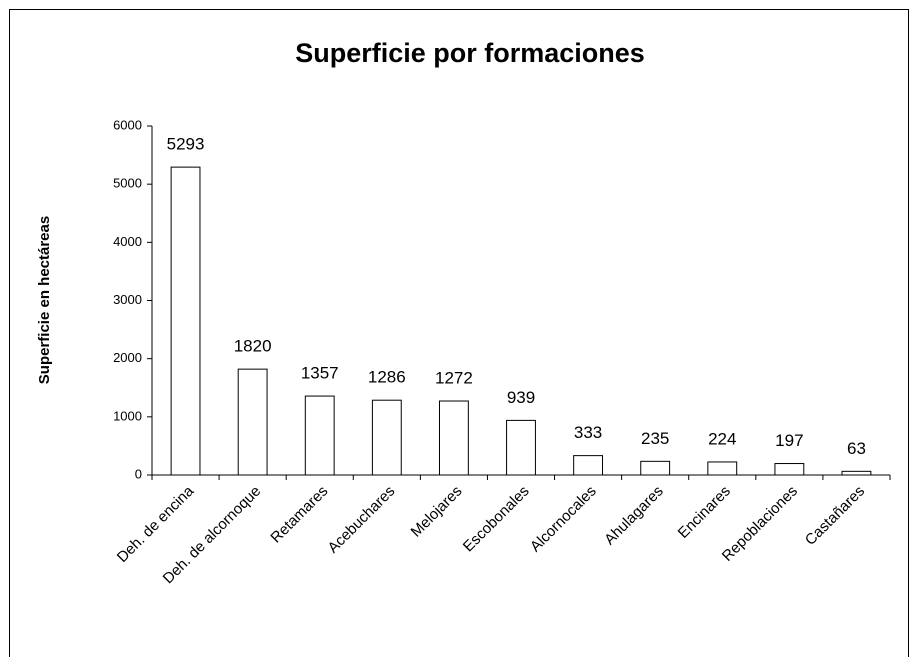 Image resolution: width=917 pixels, height=657 pixels. Describe the element at coordinates (127, 415) in the screenshot. I see `y-tick-label: 1000` at that location.